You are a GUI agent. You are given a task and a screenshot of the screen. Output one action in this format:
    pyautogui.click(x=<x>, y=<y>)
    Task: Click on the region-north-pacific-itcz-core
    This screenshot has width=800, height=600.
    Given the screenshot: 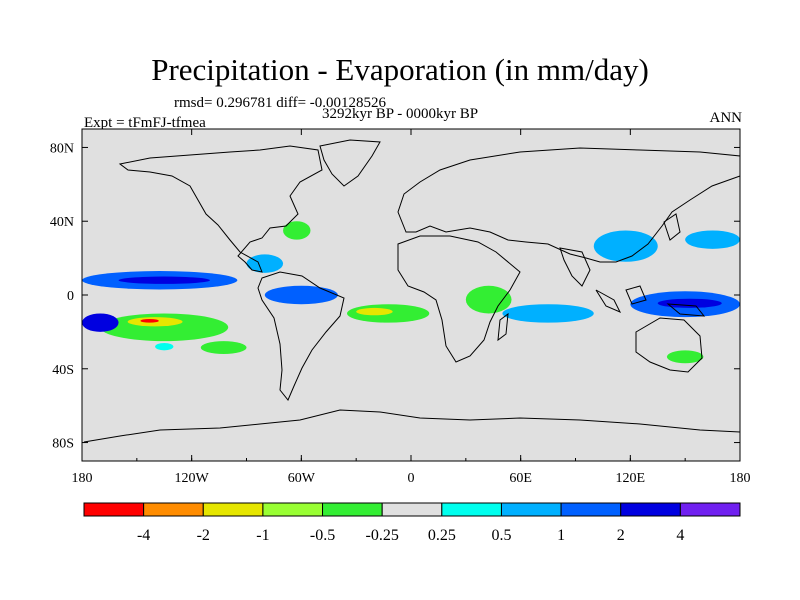 What is the action you would take?
    pyautogui.click(x=164, y=280)
    